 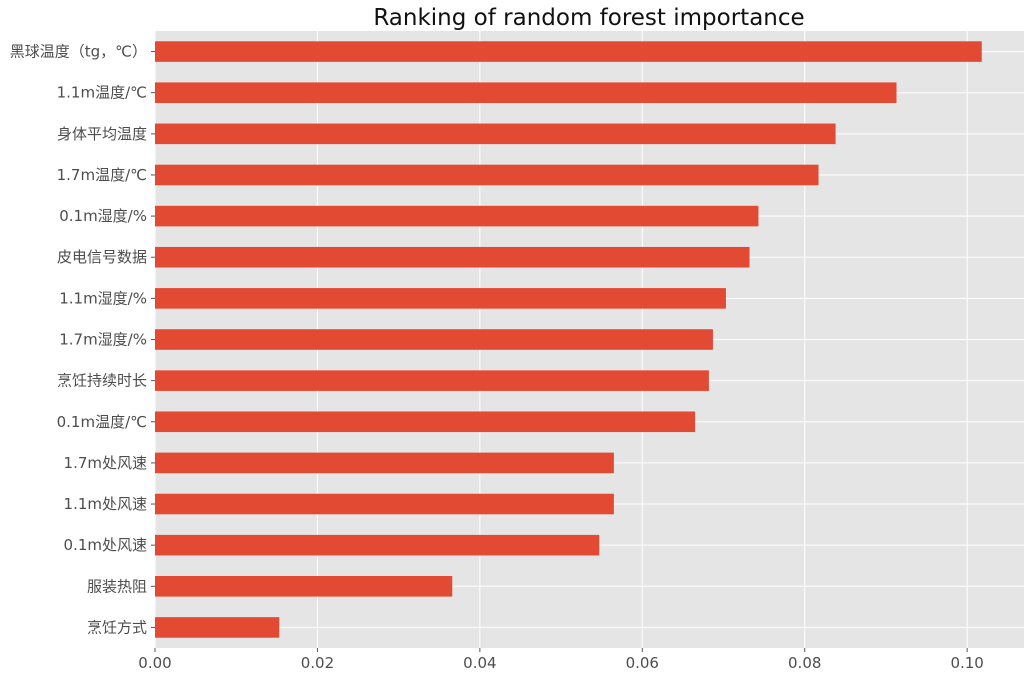 I want to click on category-label: 0.1m湿度/%, so click(x=103, y=216).